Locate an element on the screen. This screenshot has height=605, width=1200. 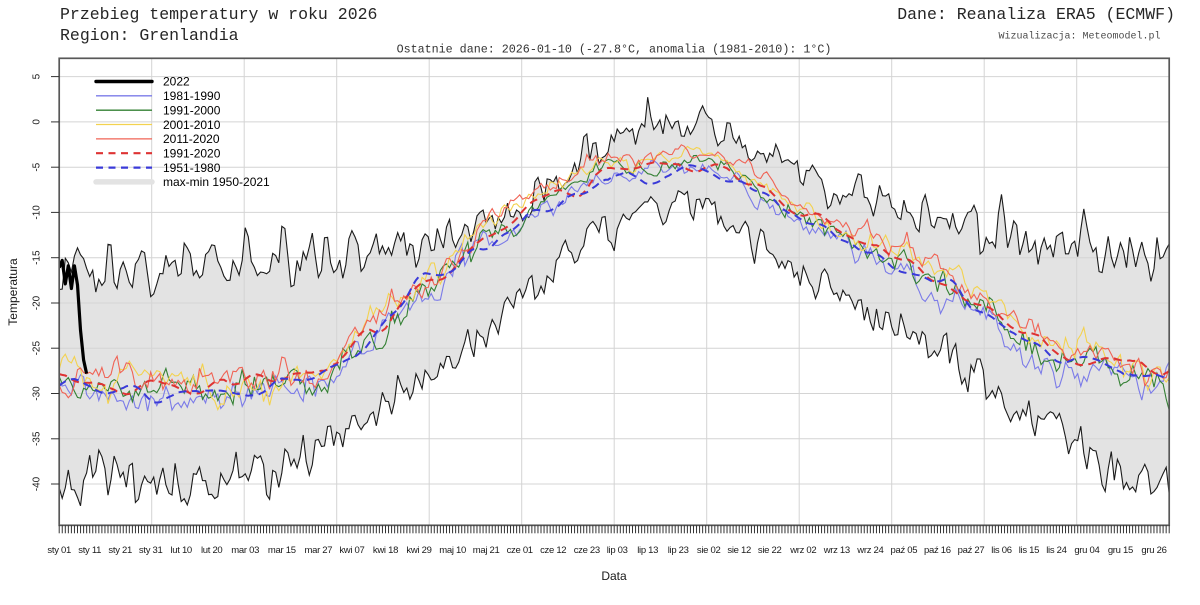
svg-text: -40 is located at coordinates (37, 483).